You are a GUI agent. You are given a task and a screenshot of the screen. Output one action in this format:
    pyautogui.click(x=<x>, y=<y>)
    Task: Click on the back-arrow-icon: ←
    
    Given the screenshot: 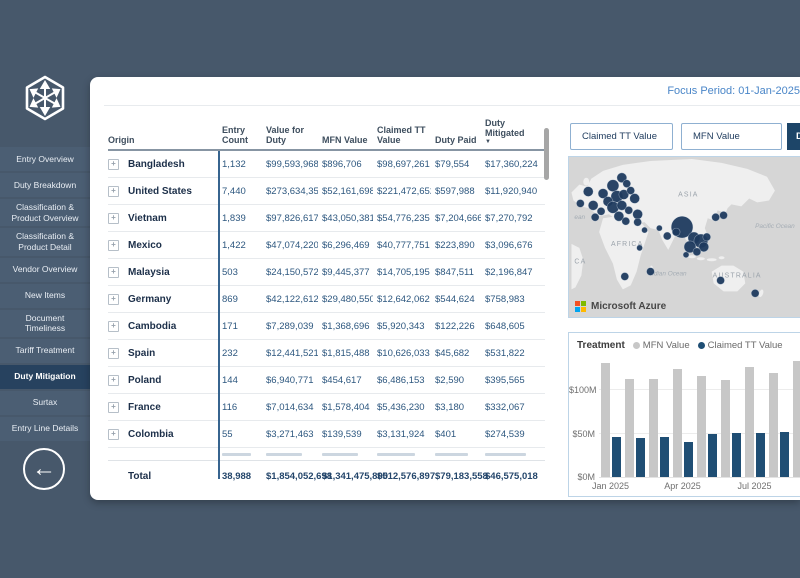 What is the action you would take?
    pyautogui.click(x=44, y=468)
    